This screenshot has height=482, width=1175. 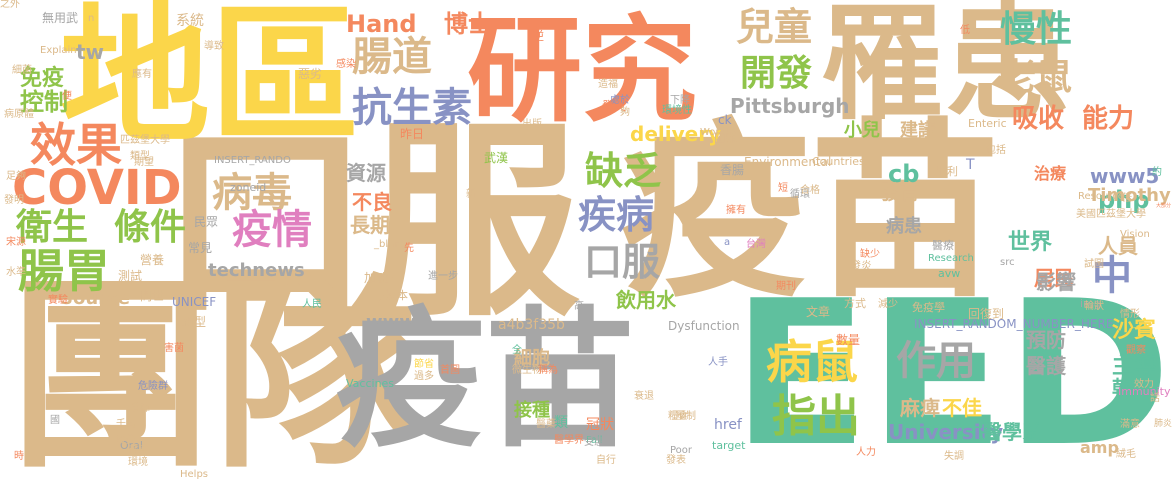 I want to click on cloud-word: 之外, so click(x=10, y=5).